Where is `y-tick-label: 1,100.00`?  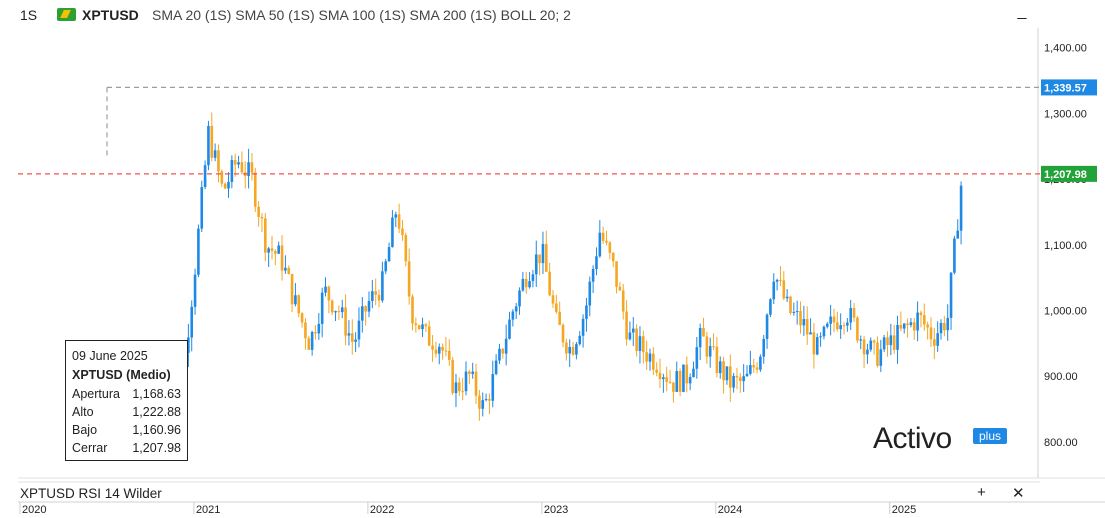
y-tick-label: 1,100.00 is located at coordinates (1065, 246).